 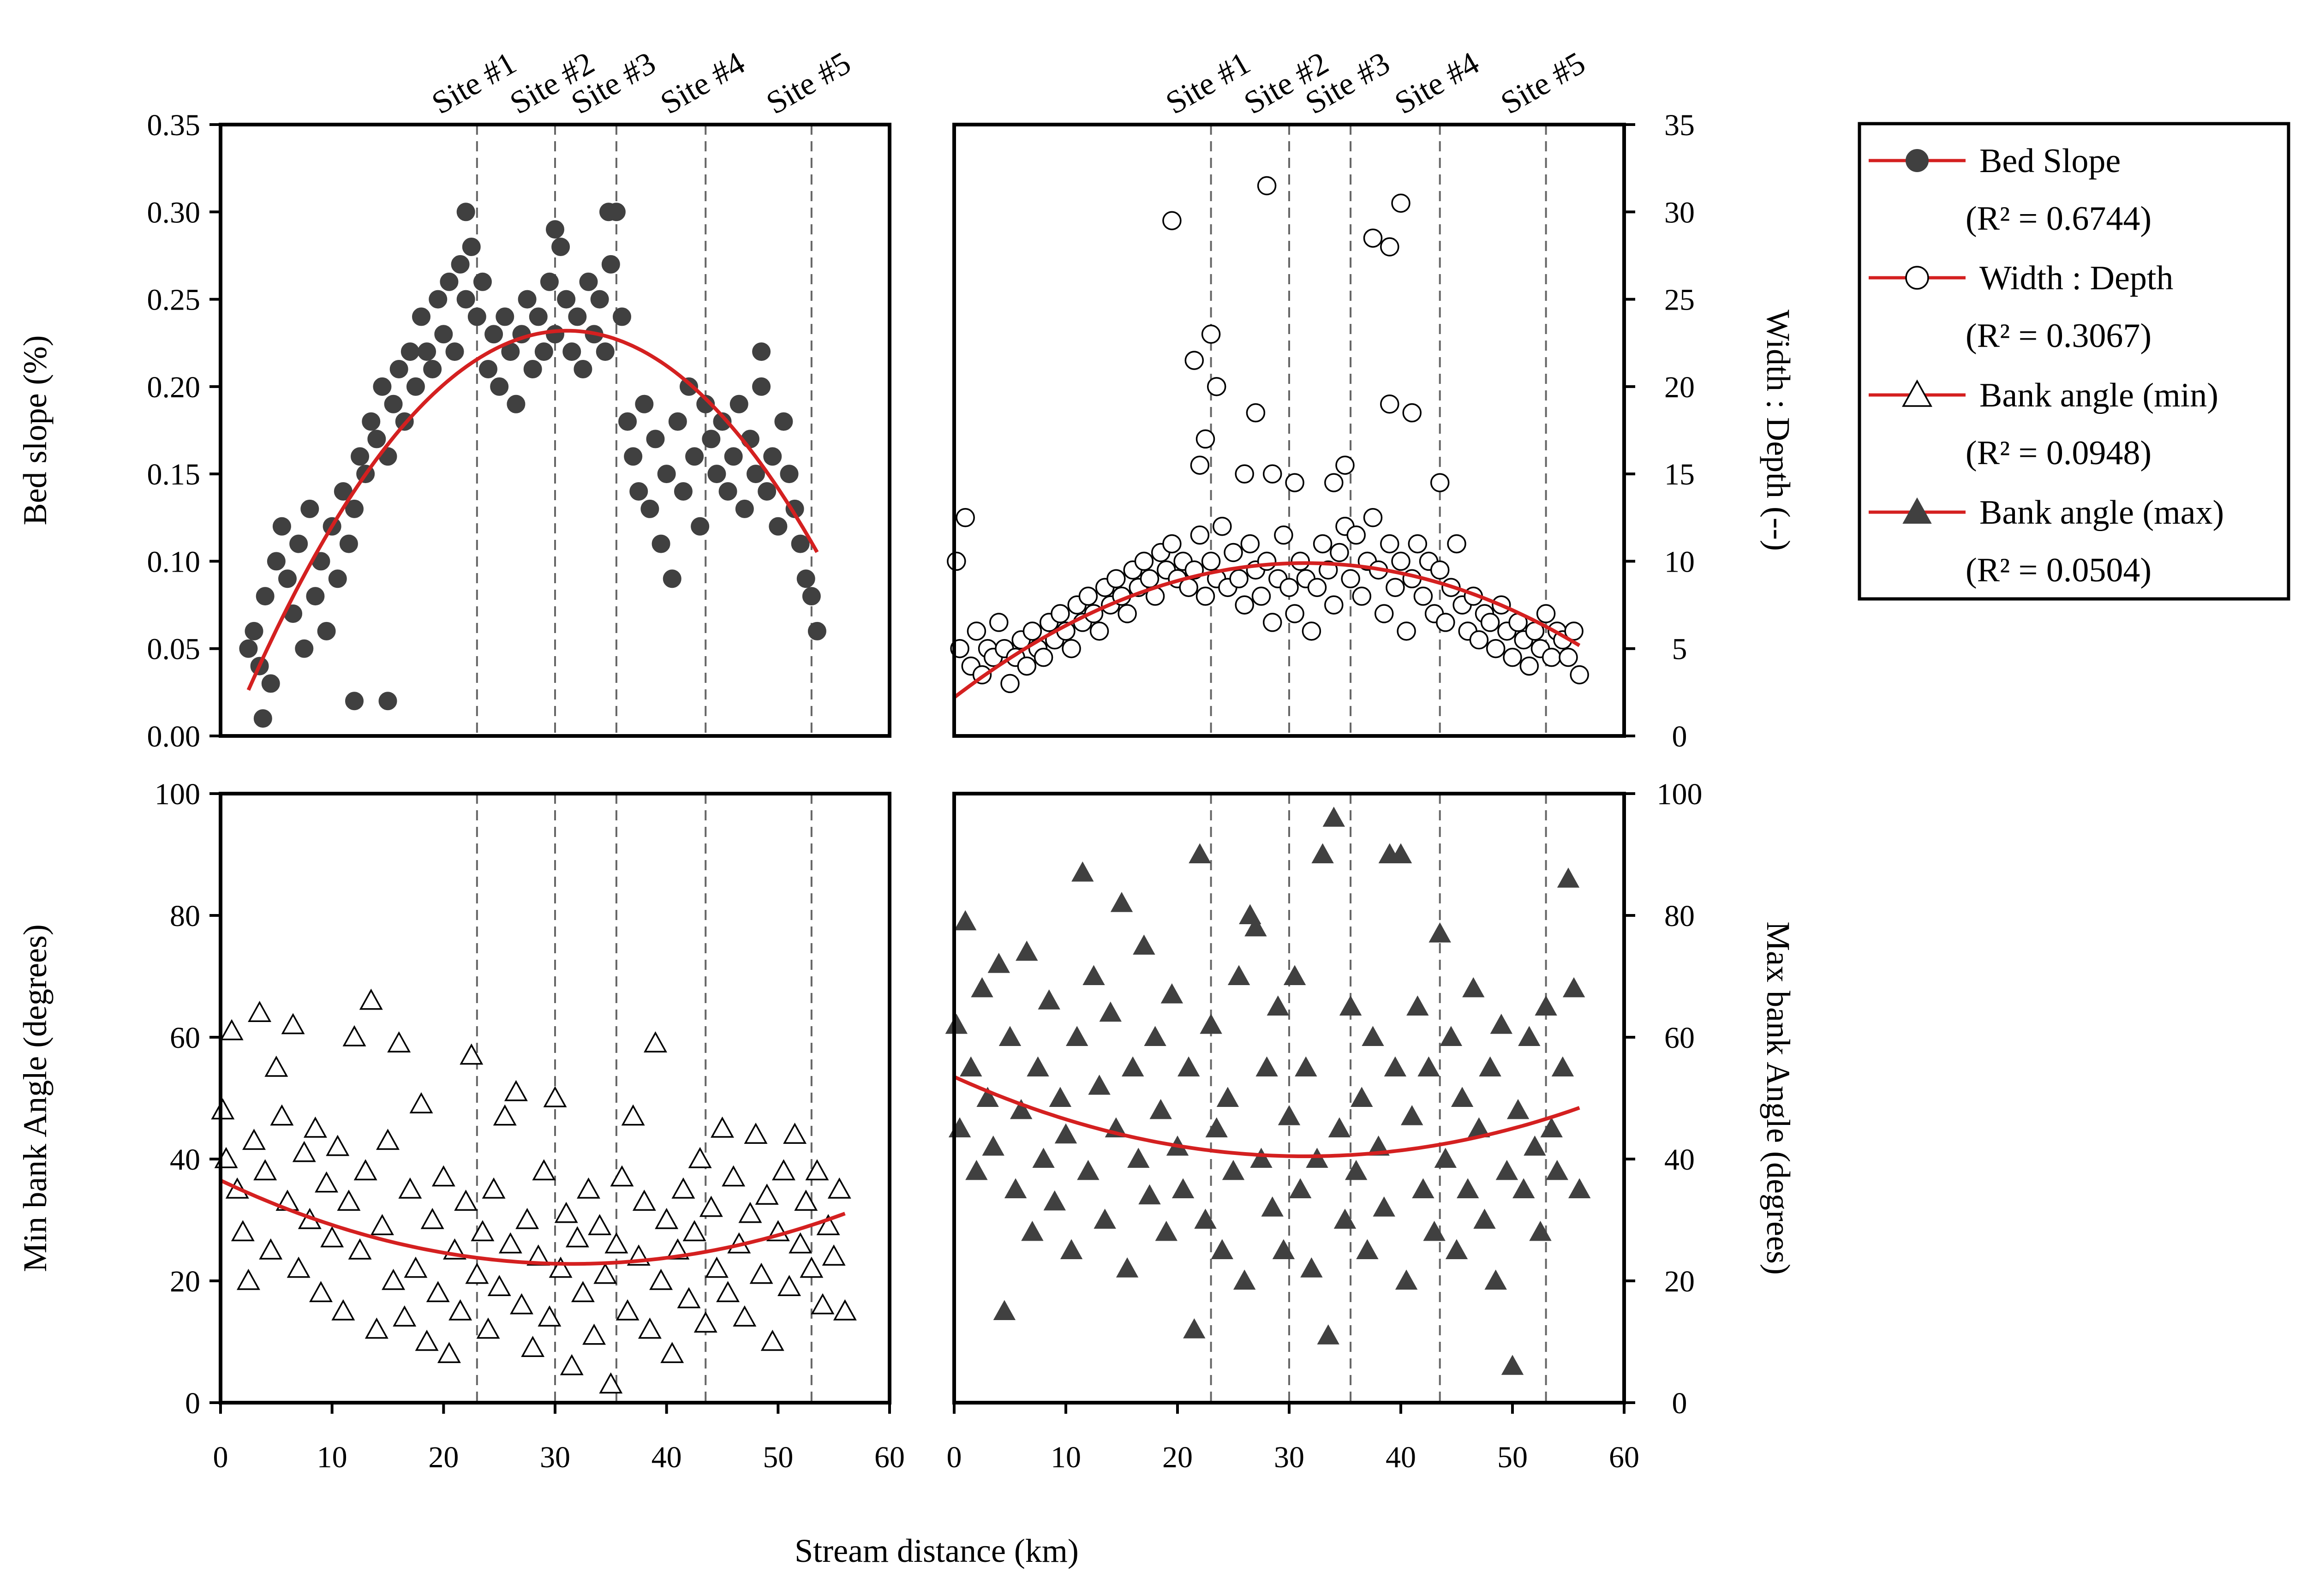 I want to click on y-tick-label: 30, so click(x=1679, y=212).